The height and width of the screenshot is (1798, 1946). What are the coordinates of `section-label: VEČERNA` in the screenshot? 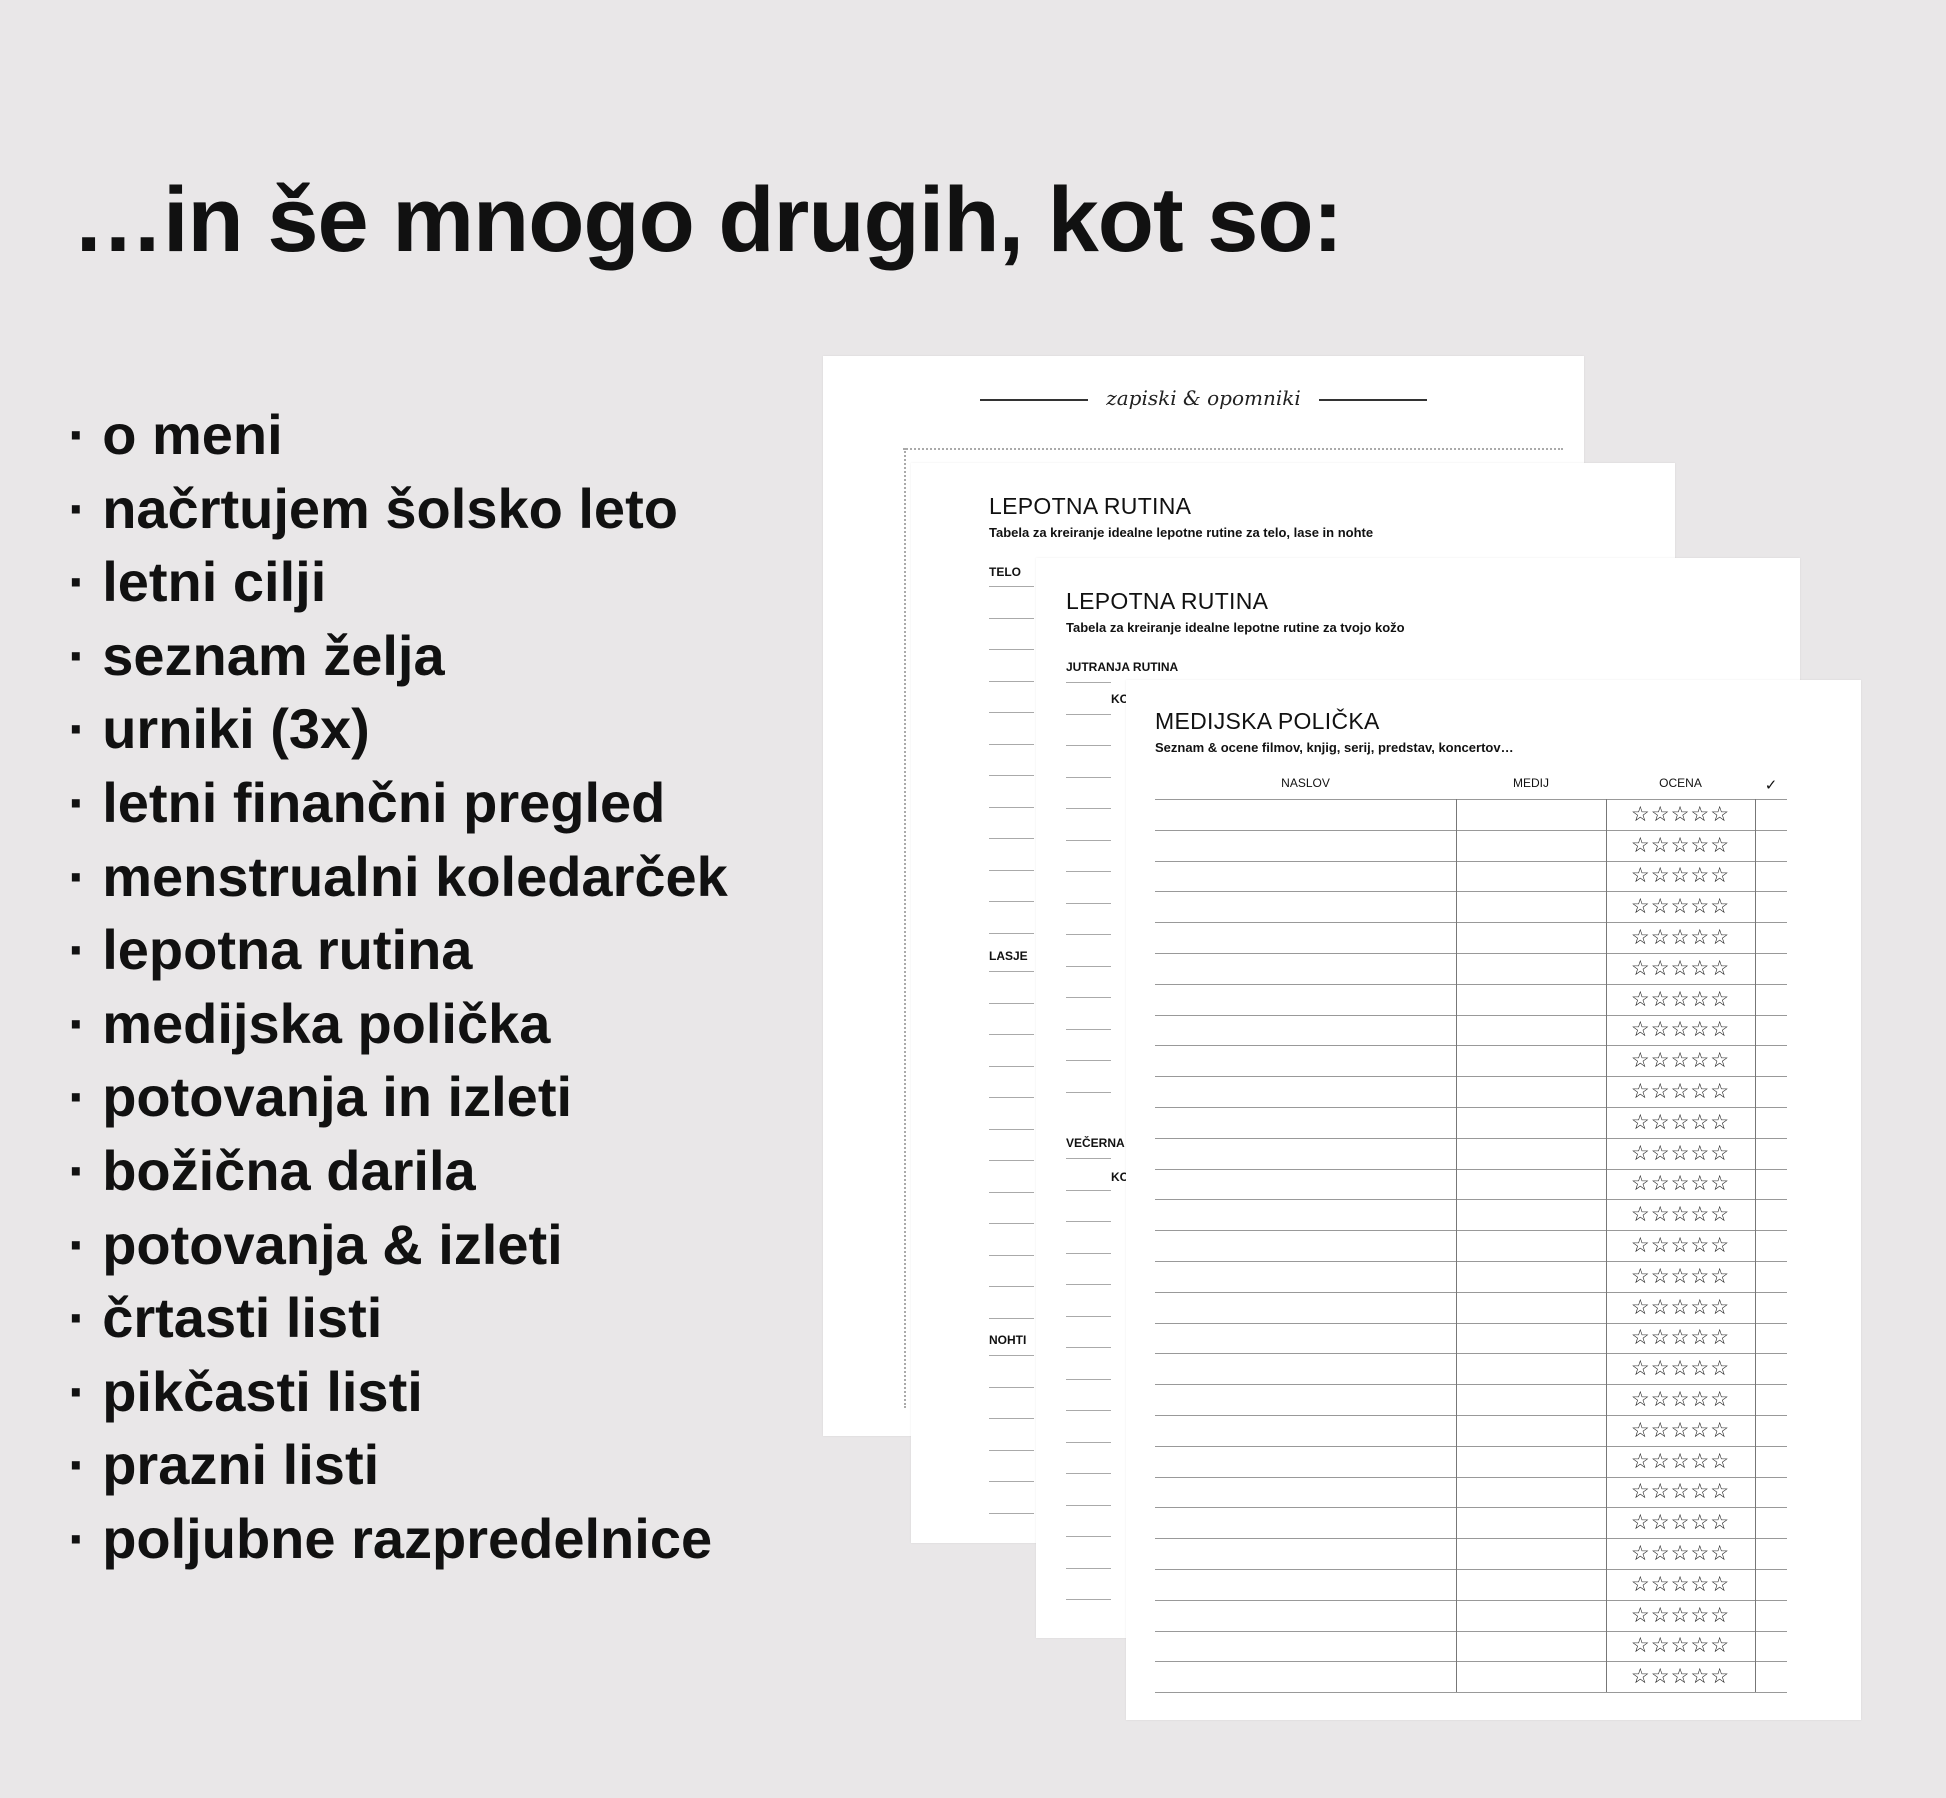 It's located at (1095, 1143).